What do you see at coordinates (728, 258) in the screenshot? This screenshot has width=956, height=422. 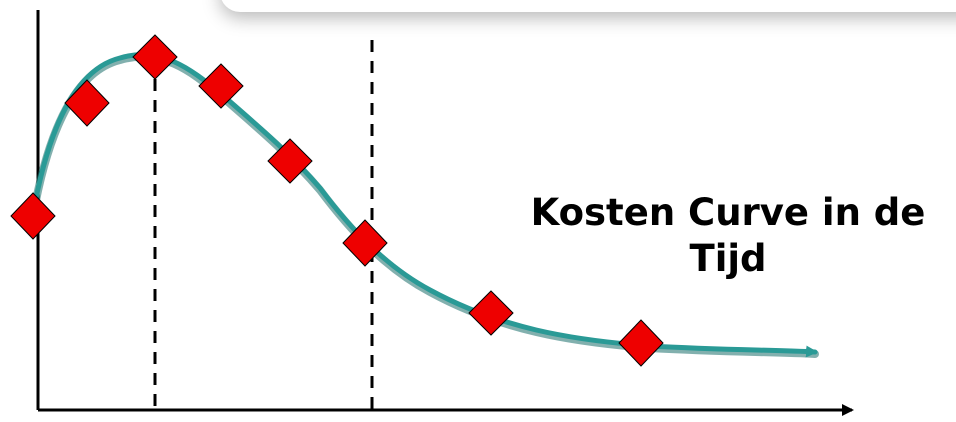 I see `caption-line-2: Tijd` at bounding box center [728, 258].